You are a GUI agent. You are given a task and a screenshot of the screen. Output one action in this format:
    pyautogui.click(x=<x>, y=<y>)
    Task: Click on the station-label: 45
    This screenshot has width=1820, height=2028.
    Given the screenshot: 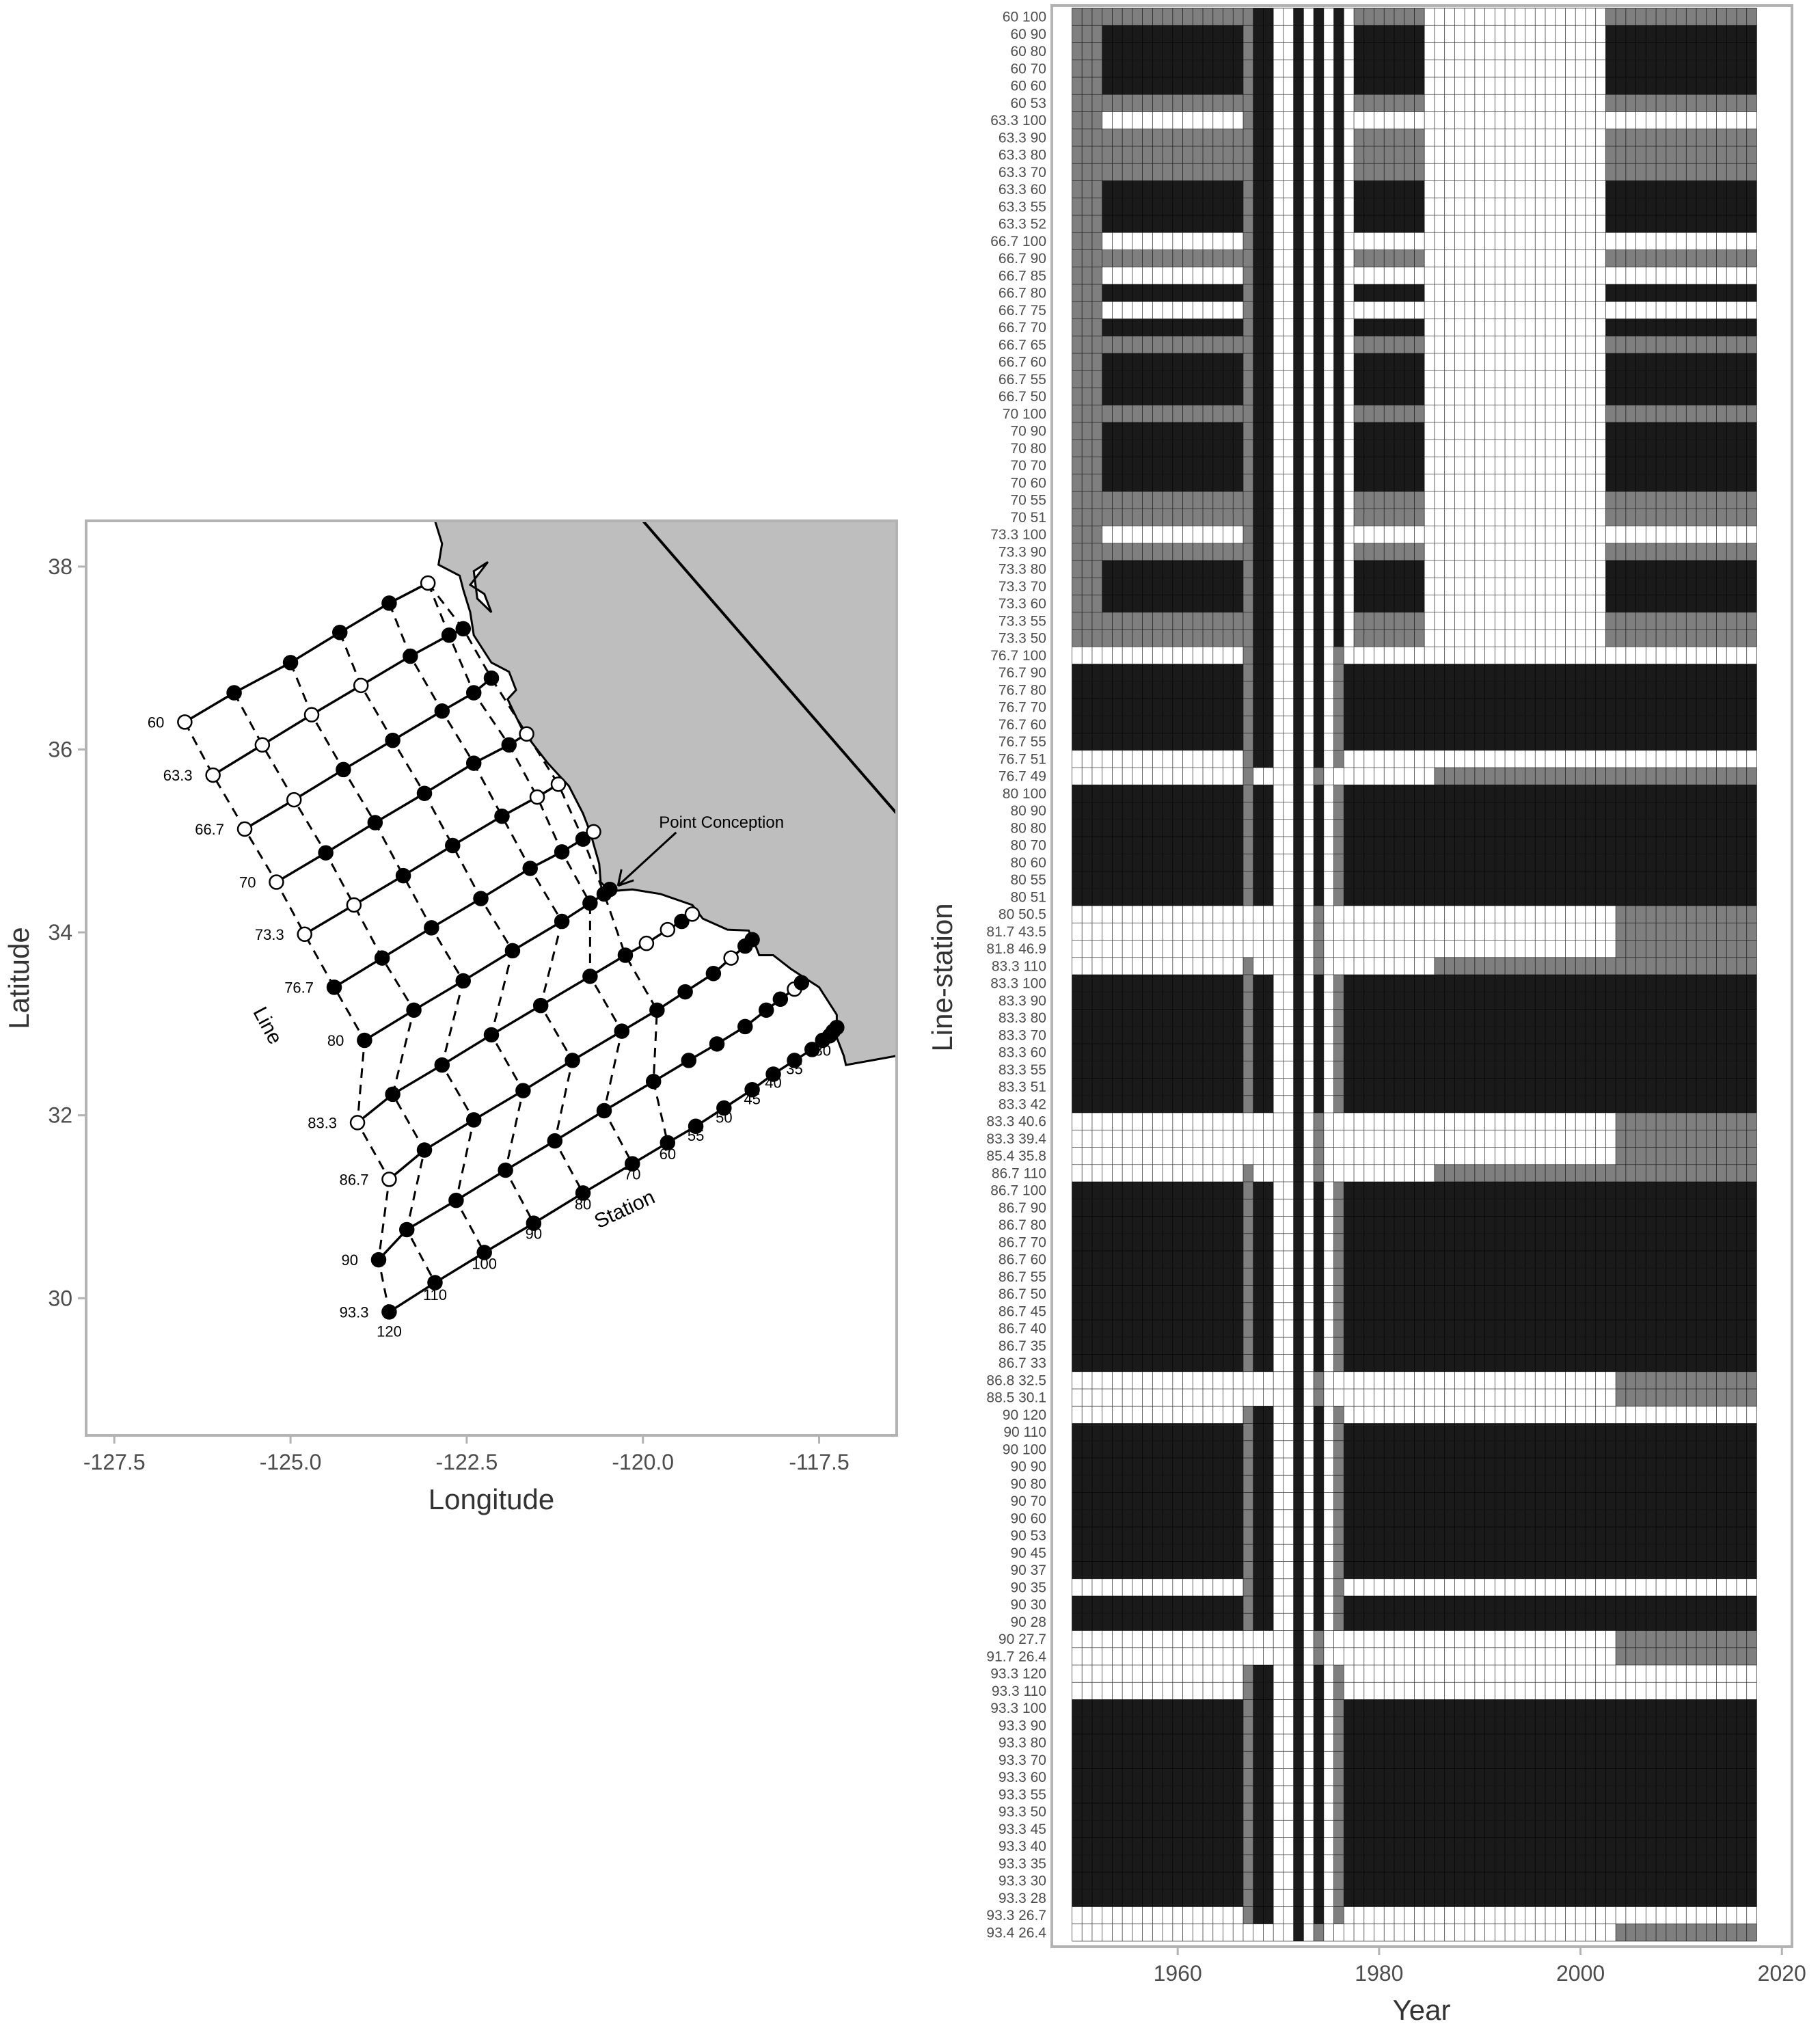 What is the action you would take?
    pyautogui.click(x=752, y=1099)
    